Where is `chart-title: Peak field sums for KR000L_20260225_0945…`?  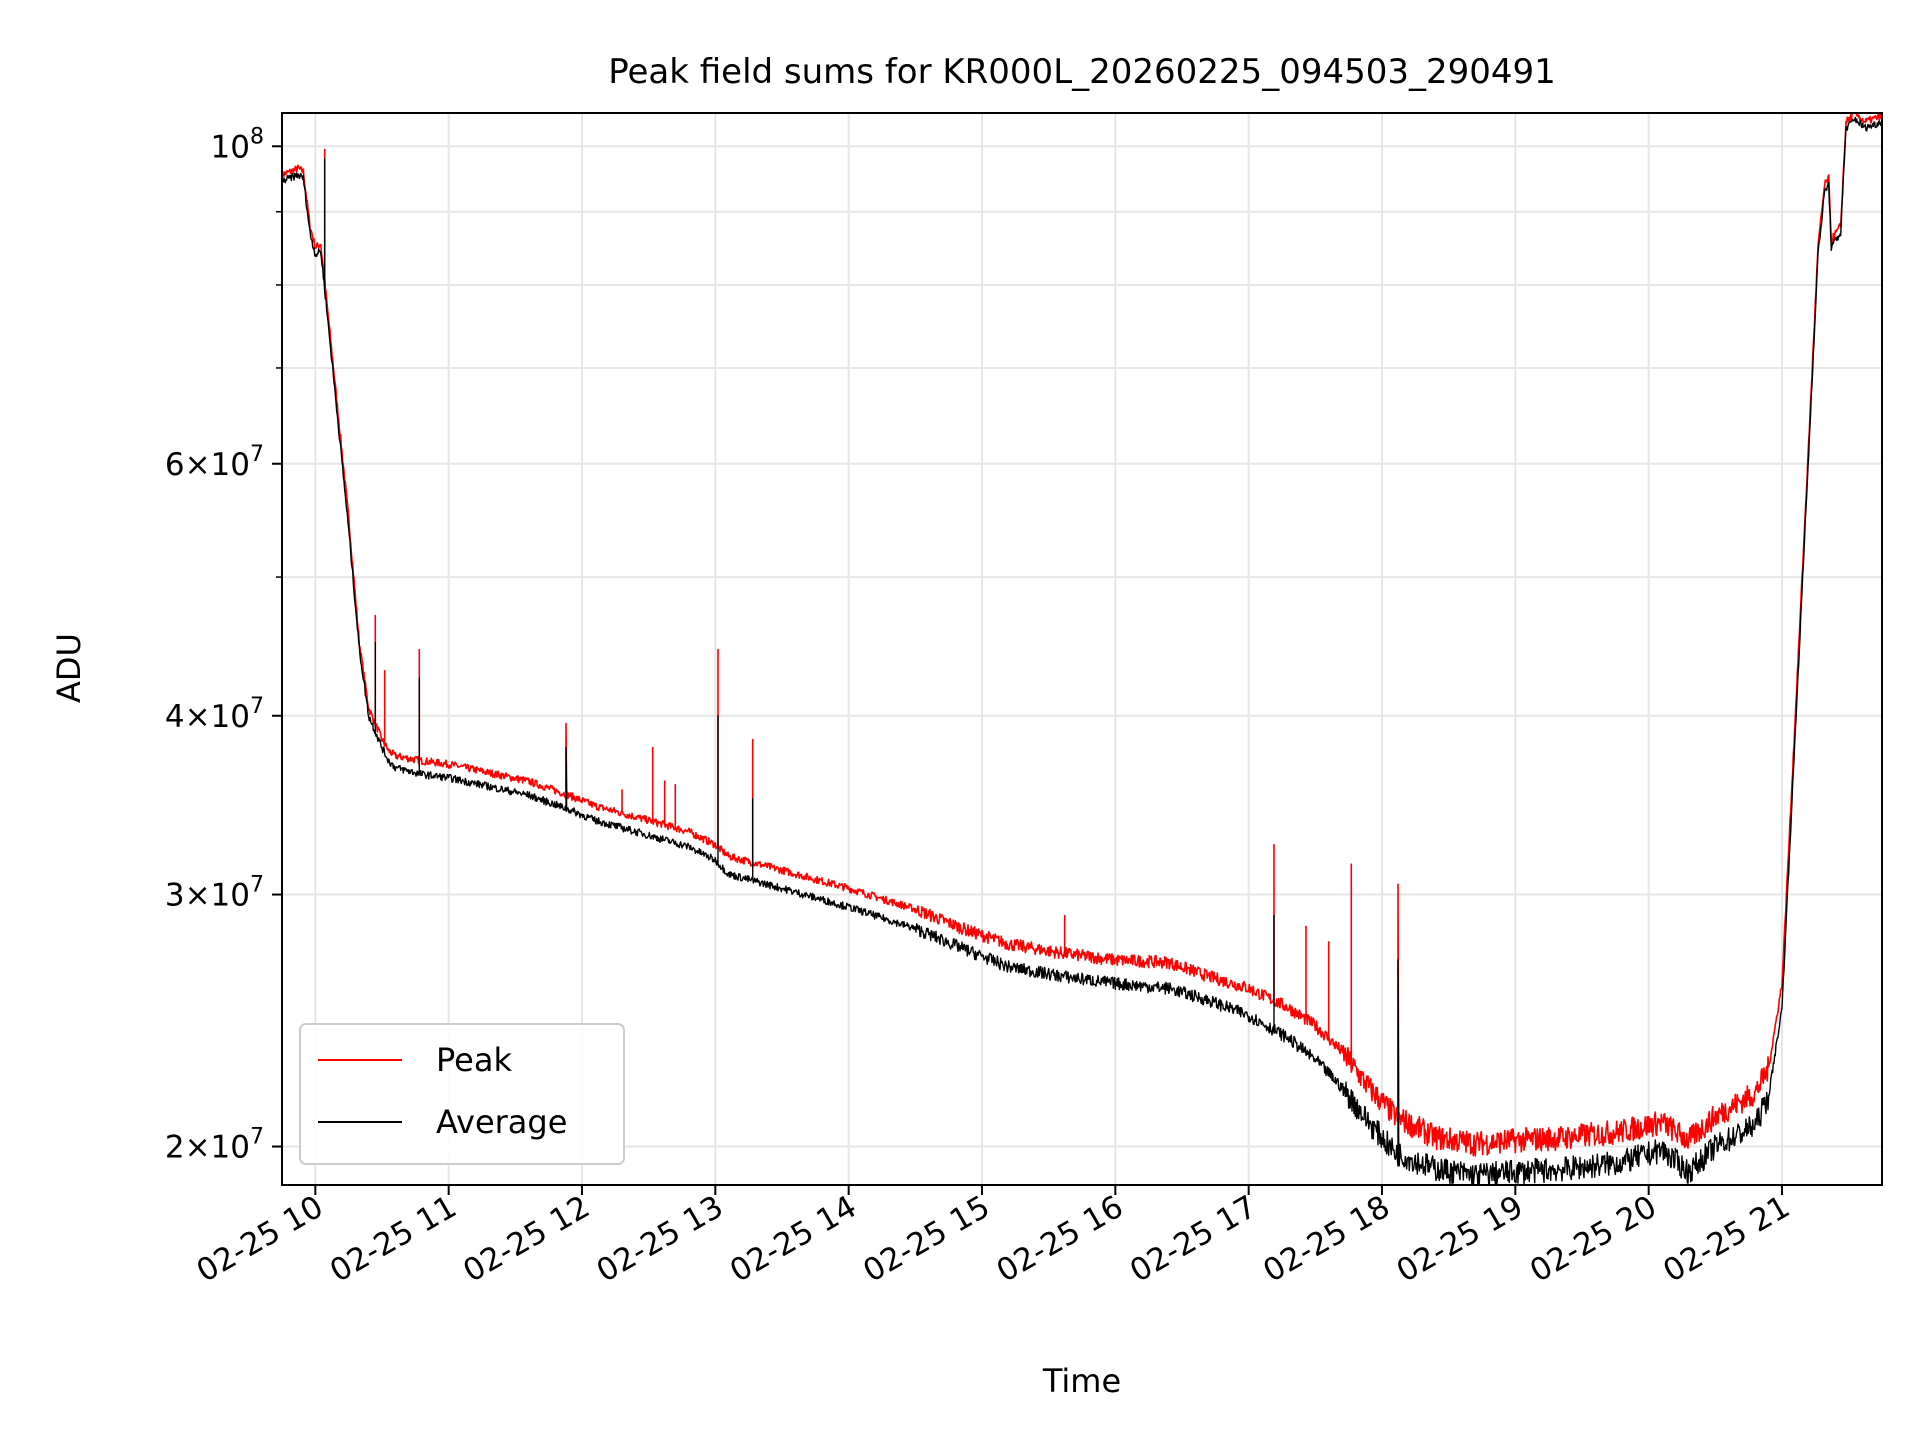
chart-title: Peak field sums for KR000L_20260225_0945… is located at coordinates (1082, 72).